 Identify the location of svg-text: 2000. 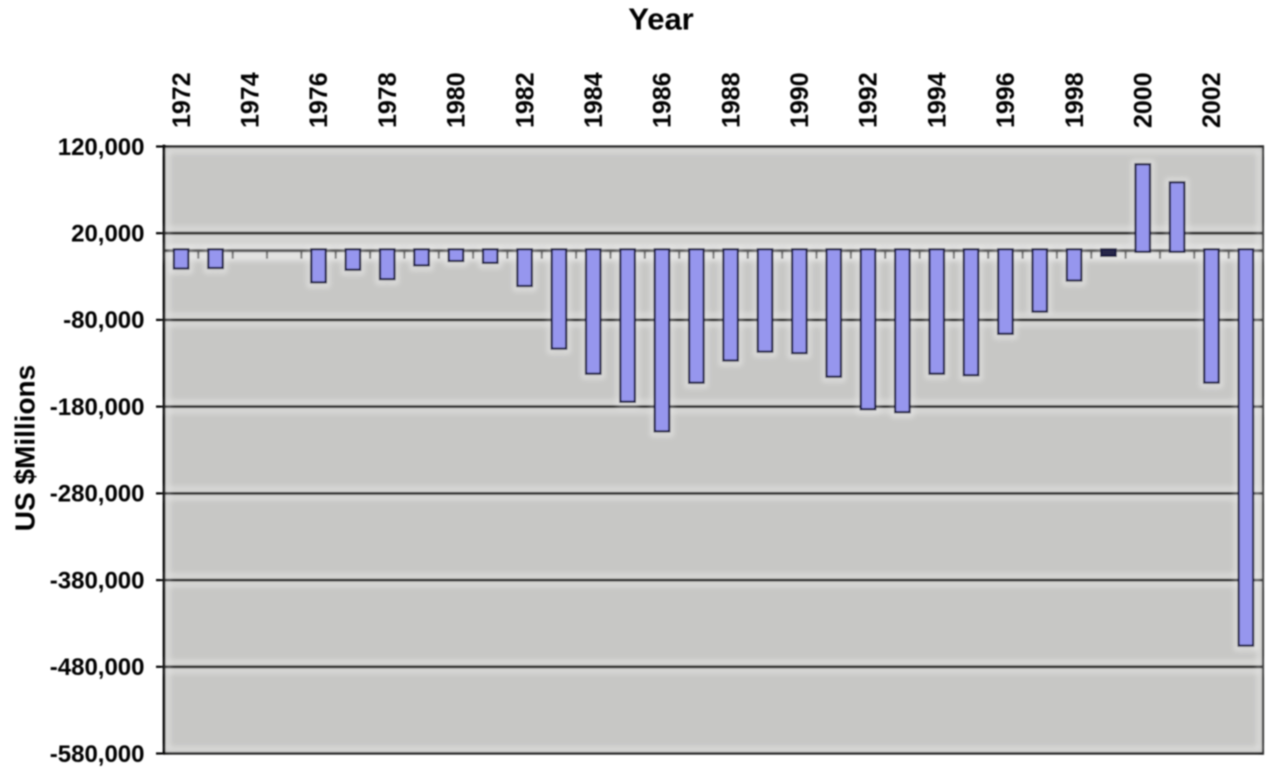
(1144, 100).